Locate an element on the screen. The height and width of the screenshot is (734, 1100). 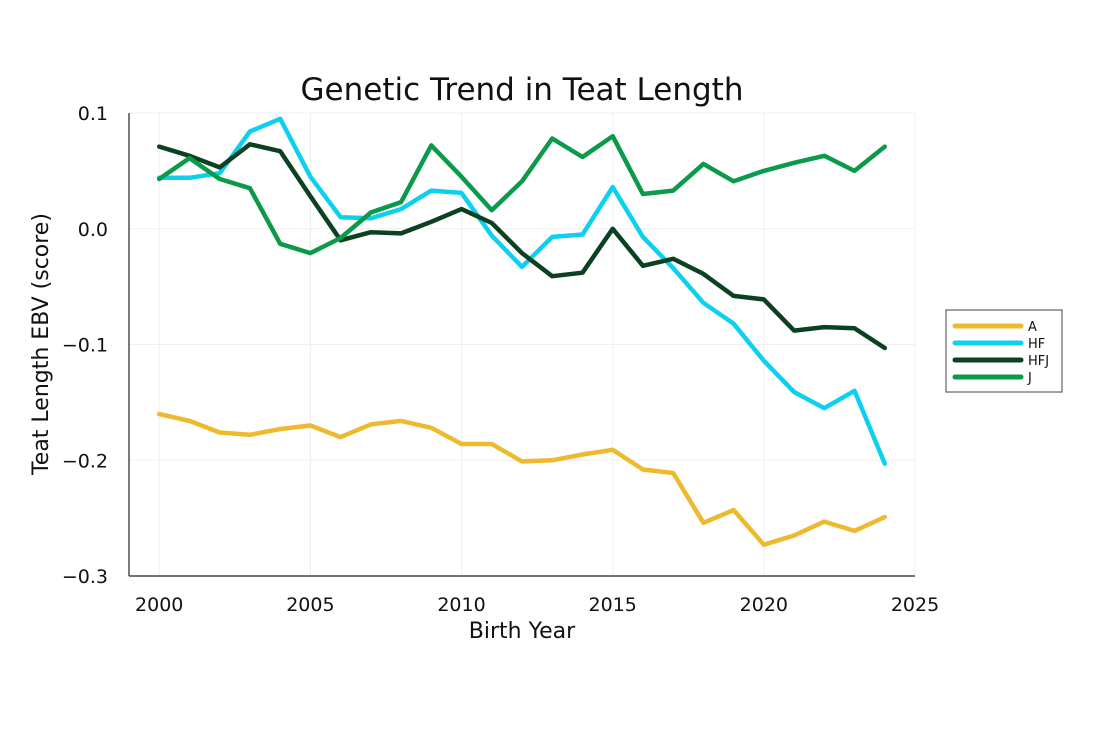
legend-label-hf: HF is located at coordinates (1036, 344).